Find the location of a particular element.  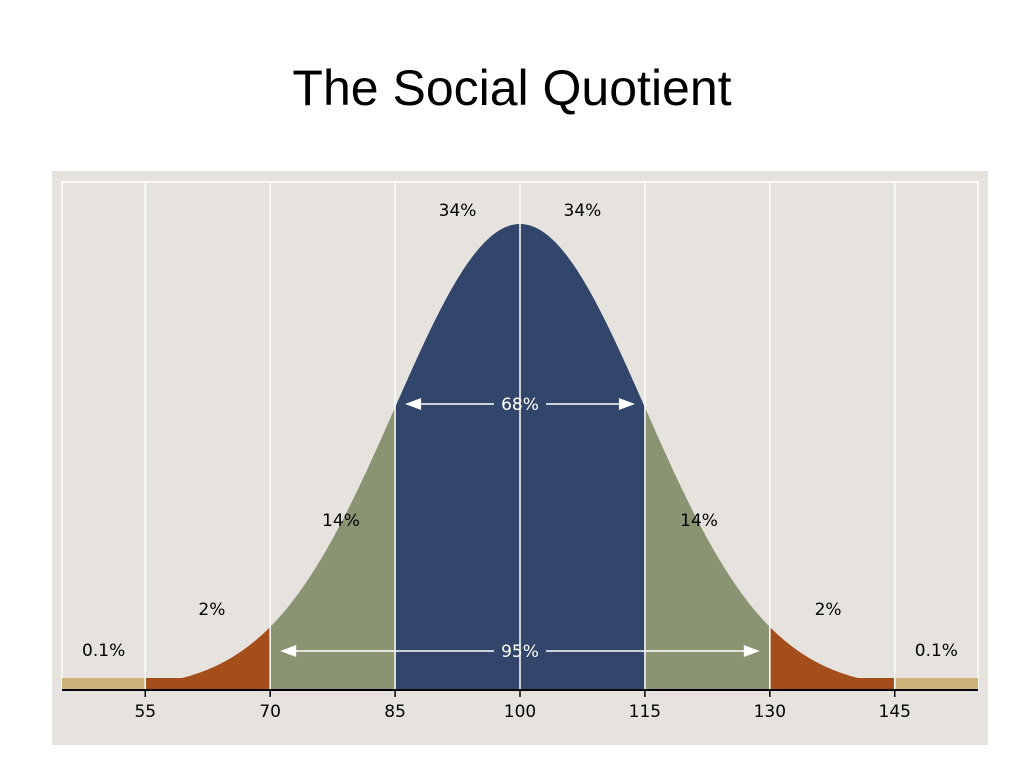

band-percent-label-4: 34% is located at coordinates (583, 211).